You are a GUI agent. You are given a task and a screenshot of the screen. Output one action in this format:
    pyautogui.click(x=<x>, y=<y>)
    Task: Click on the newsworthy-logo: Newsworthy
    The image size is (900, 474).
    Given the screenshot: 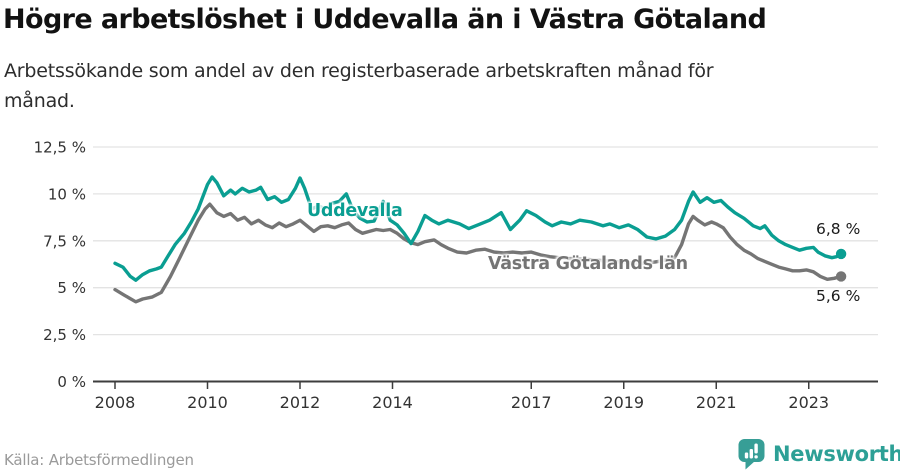 What is the action you would take?
    pyautogui.click(x=818, y=454)
    